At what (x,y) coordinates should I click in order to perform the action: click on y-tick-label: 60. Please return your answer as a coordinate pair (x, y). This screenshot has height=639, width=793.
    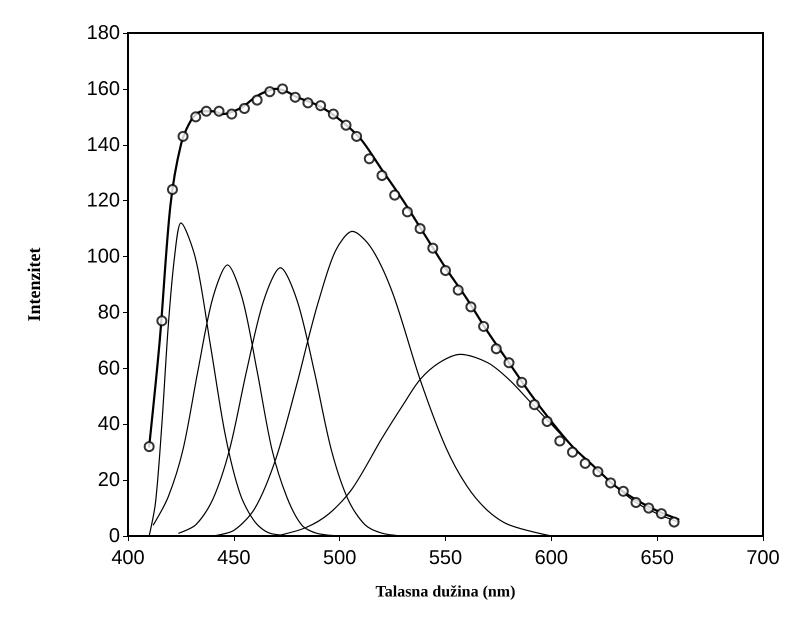
    Looking at the image, I should click on (109, 368).